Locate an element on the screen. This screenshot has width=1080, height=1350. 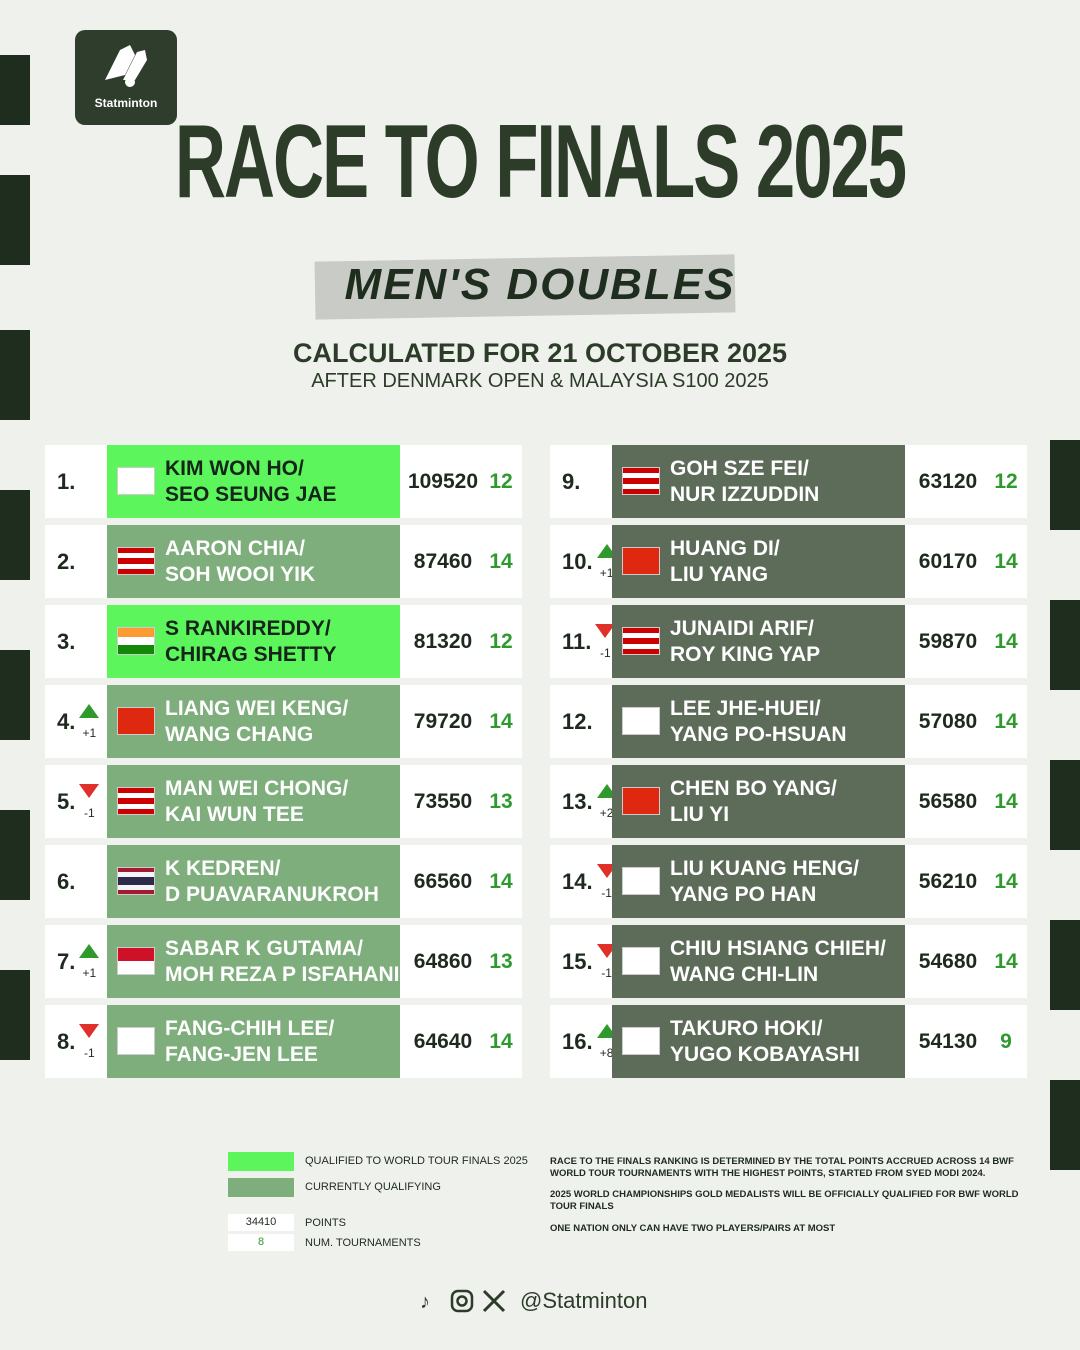
rank: 15. is located at coordinates (577, 961).